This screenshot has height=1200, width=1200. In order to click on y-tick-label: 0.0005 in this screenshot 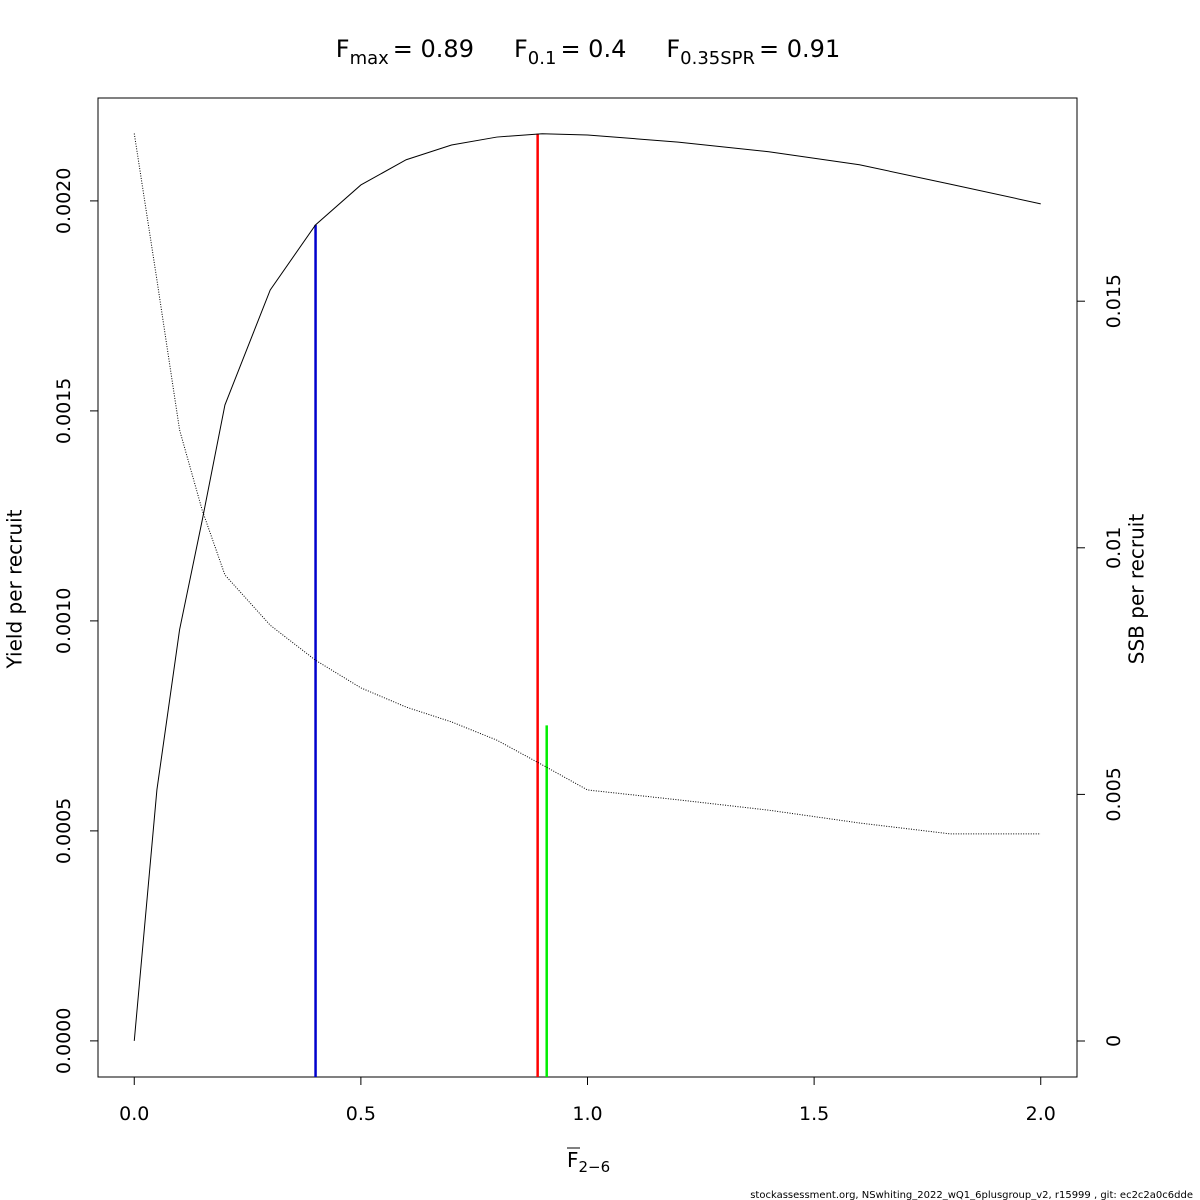, I will do `click(64, 831)`.